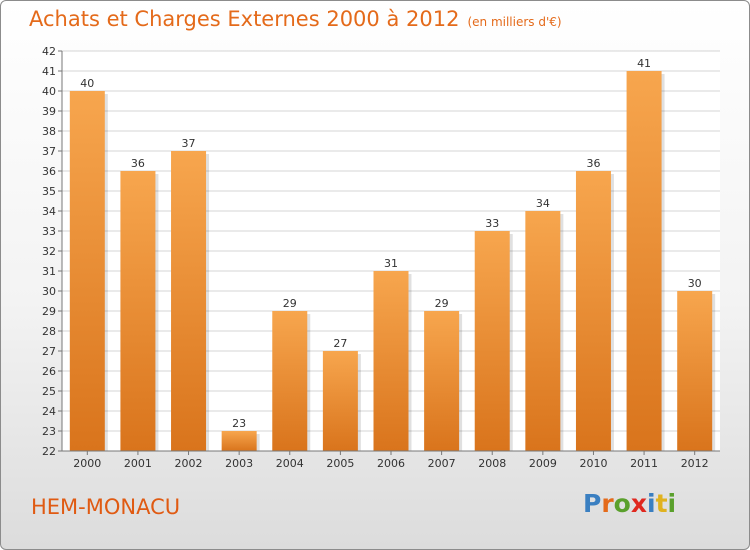 The height and width of the screenshot is (550, 750). I want to click on y-tick-label: 41, so click(49, 71).